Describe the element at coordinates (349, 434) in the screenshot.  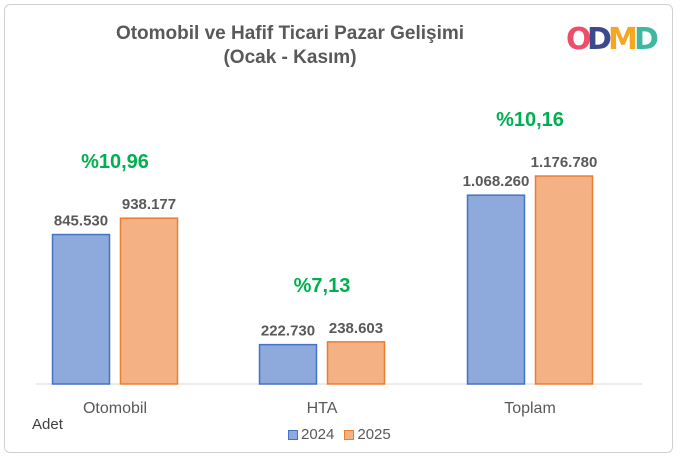
I see `legend-swatch-2025` at that location.